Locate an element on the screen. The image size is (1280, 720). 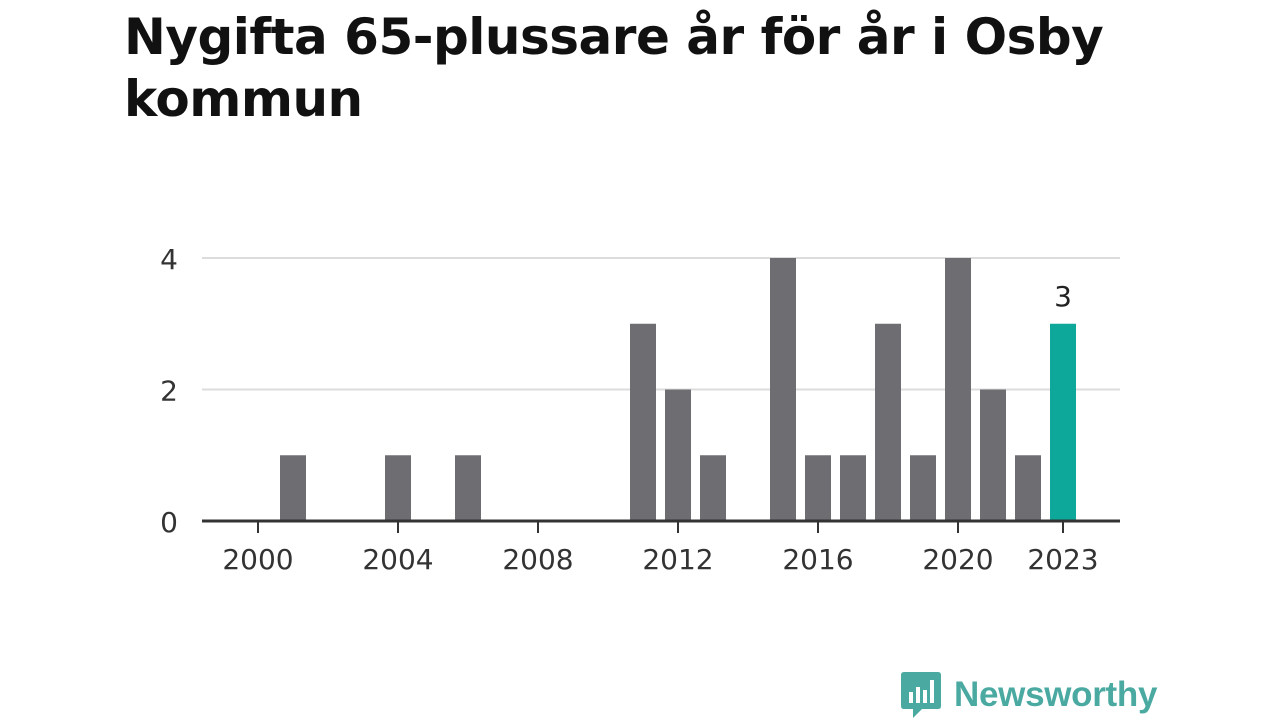
bar-2013 is located at coordinates (713, 488).